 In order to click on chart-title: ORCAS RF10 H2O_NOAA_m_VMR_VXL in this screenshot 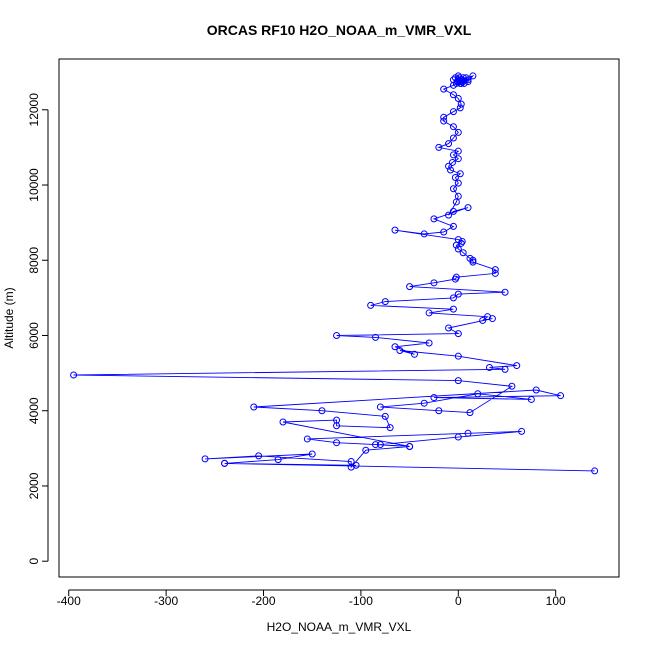, I will do `click(339, 30)`.